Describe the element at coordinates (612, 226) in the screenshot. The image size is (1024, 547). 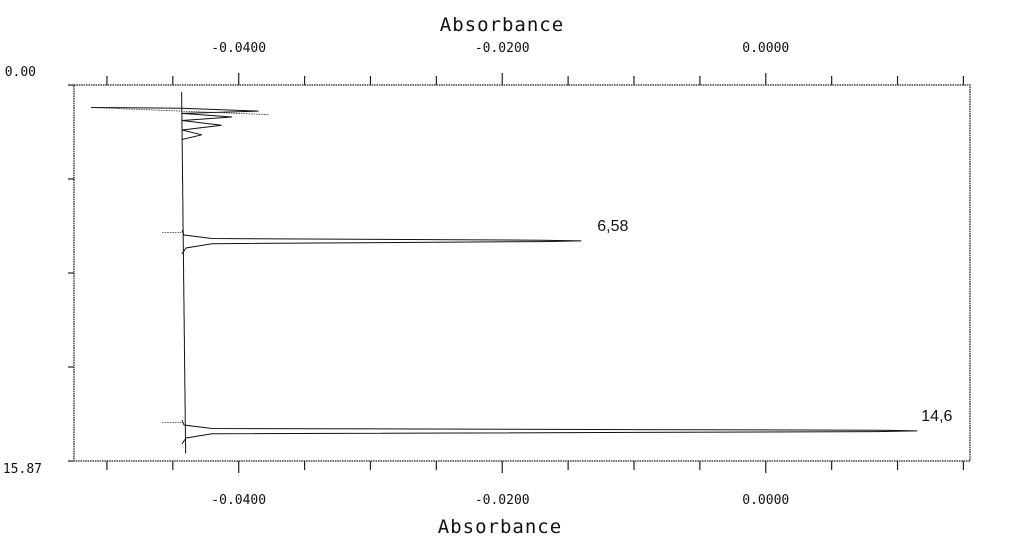
I see `peak-label-1: 6,58` at that location.